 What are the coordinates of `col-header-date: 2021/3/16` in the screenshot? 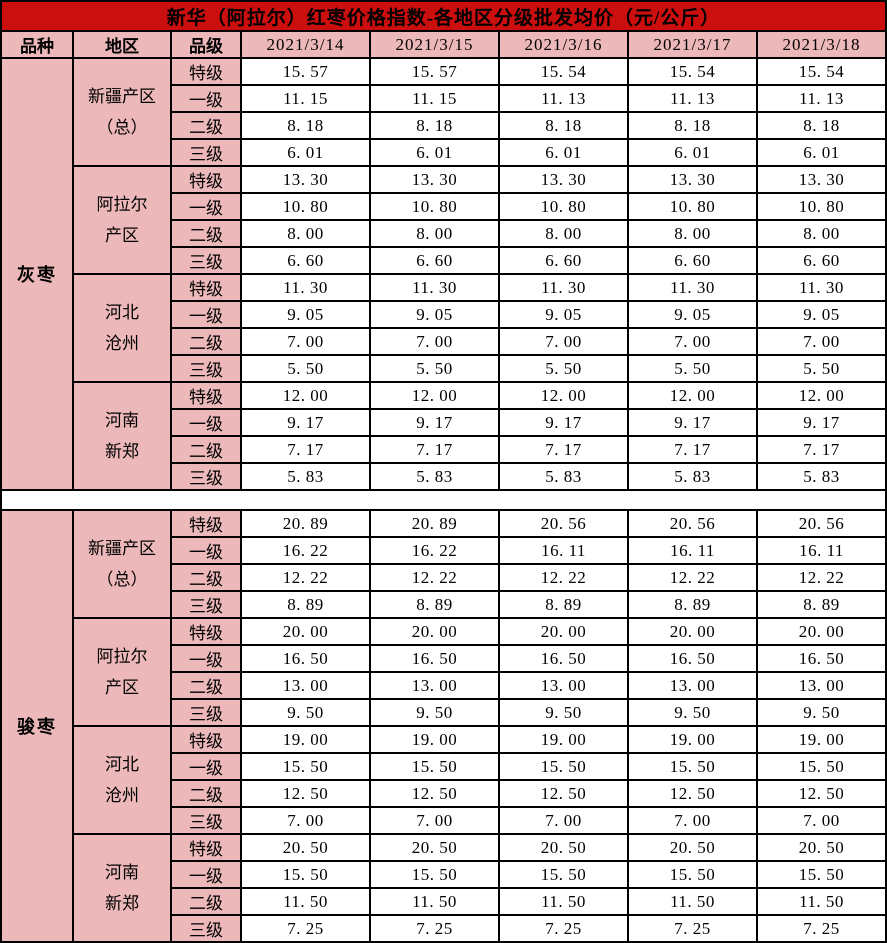 It's located at (563, 44).